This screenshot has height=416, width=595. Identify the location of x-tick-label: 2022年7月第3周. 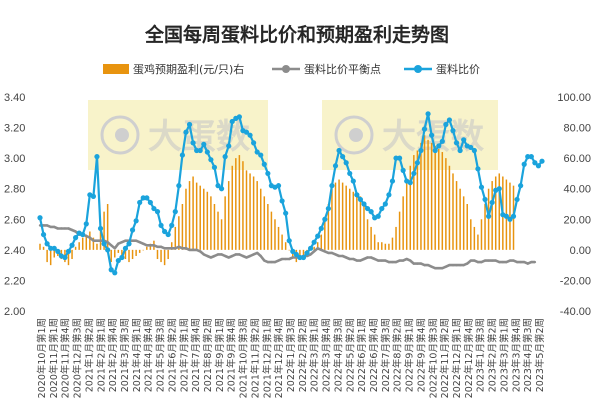
(386, 355).